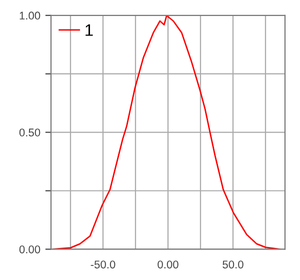 The width and height of the screenshot is (300, 280). I want to click on x-tick-label: -50.0, so click(103, 264).